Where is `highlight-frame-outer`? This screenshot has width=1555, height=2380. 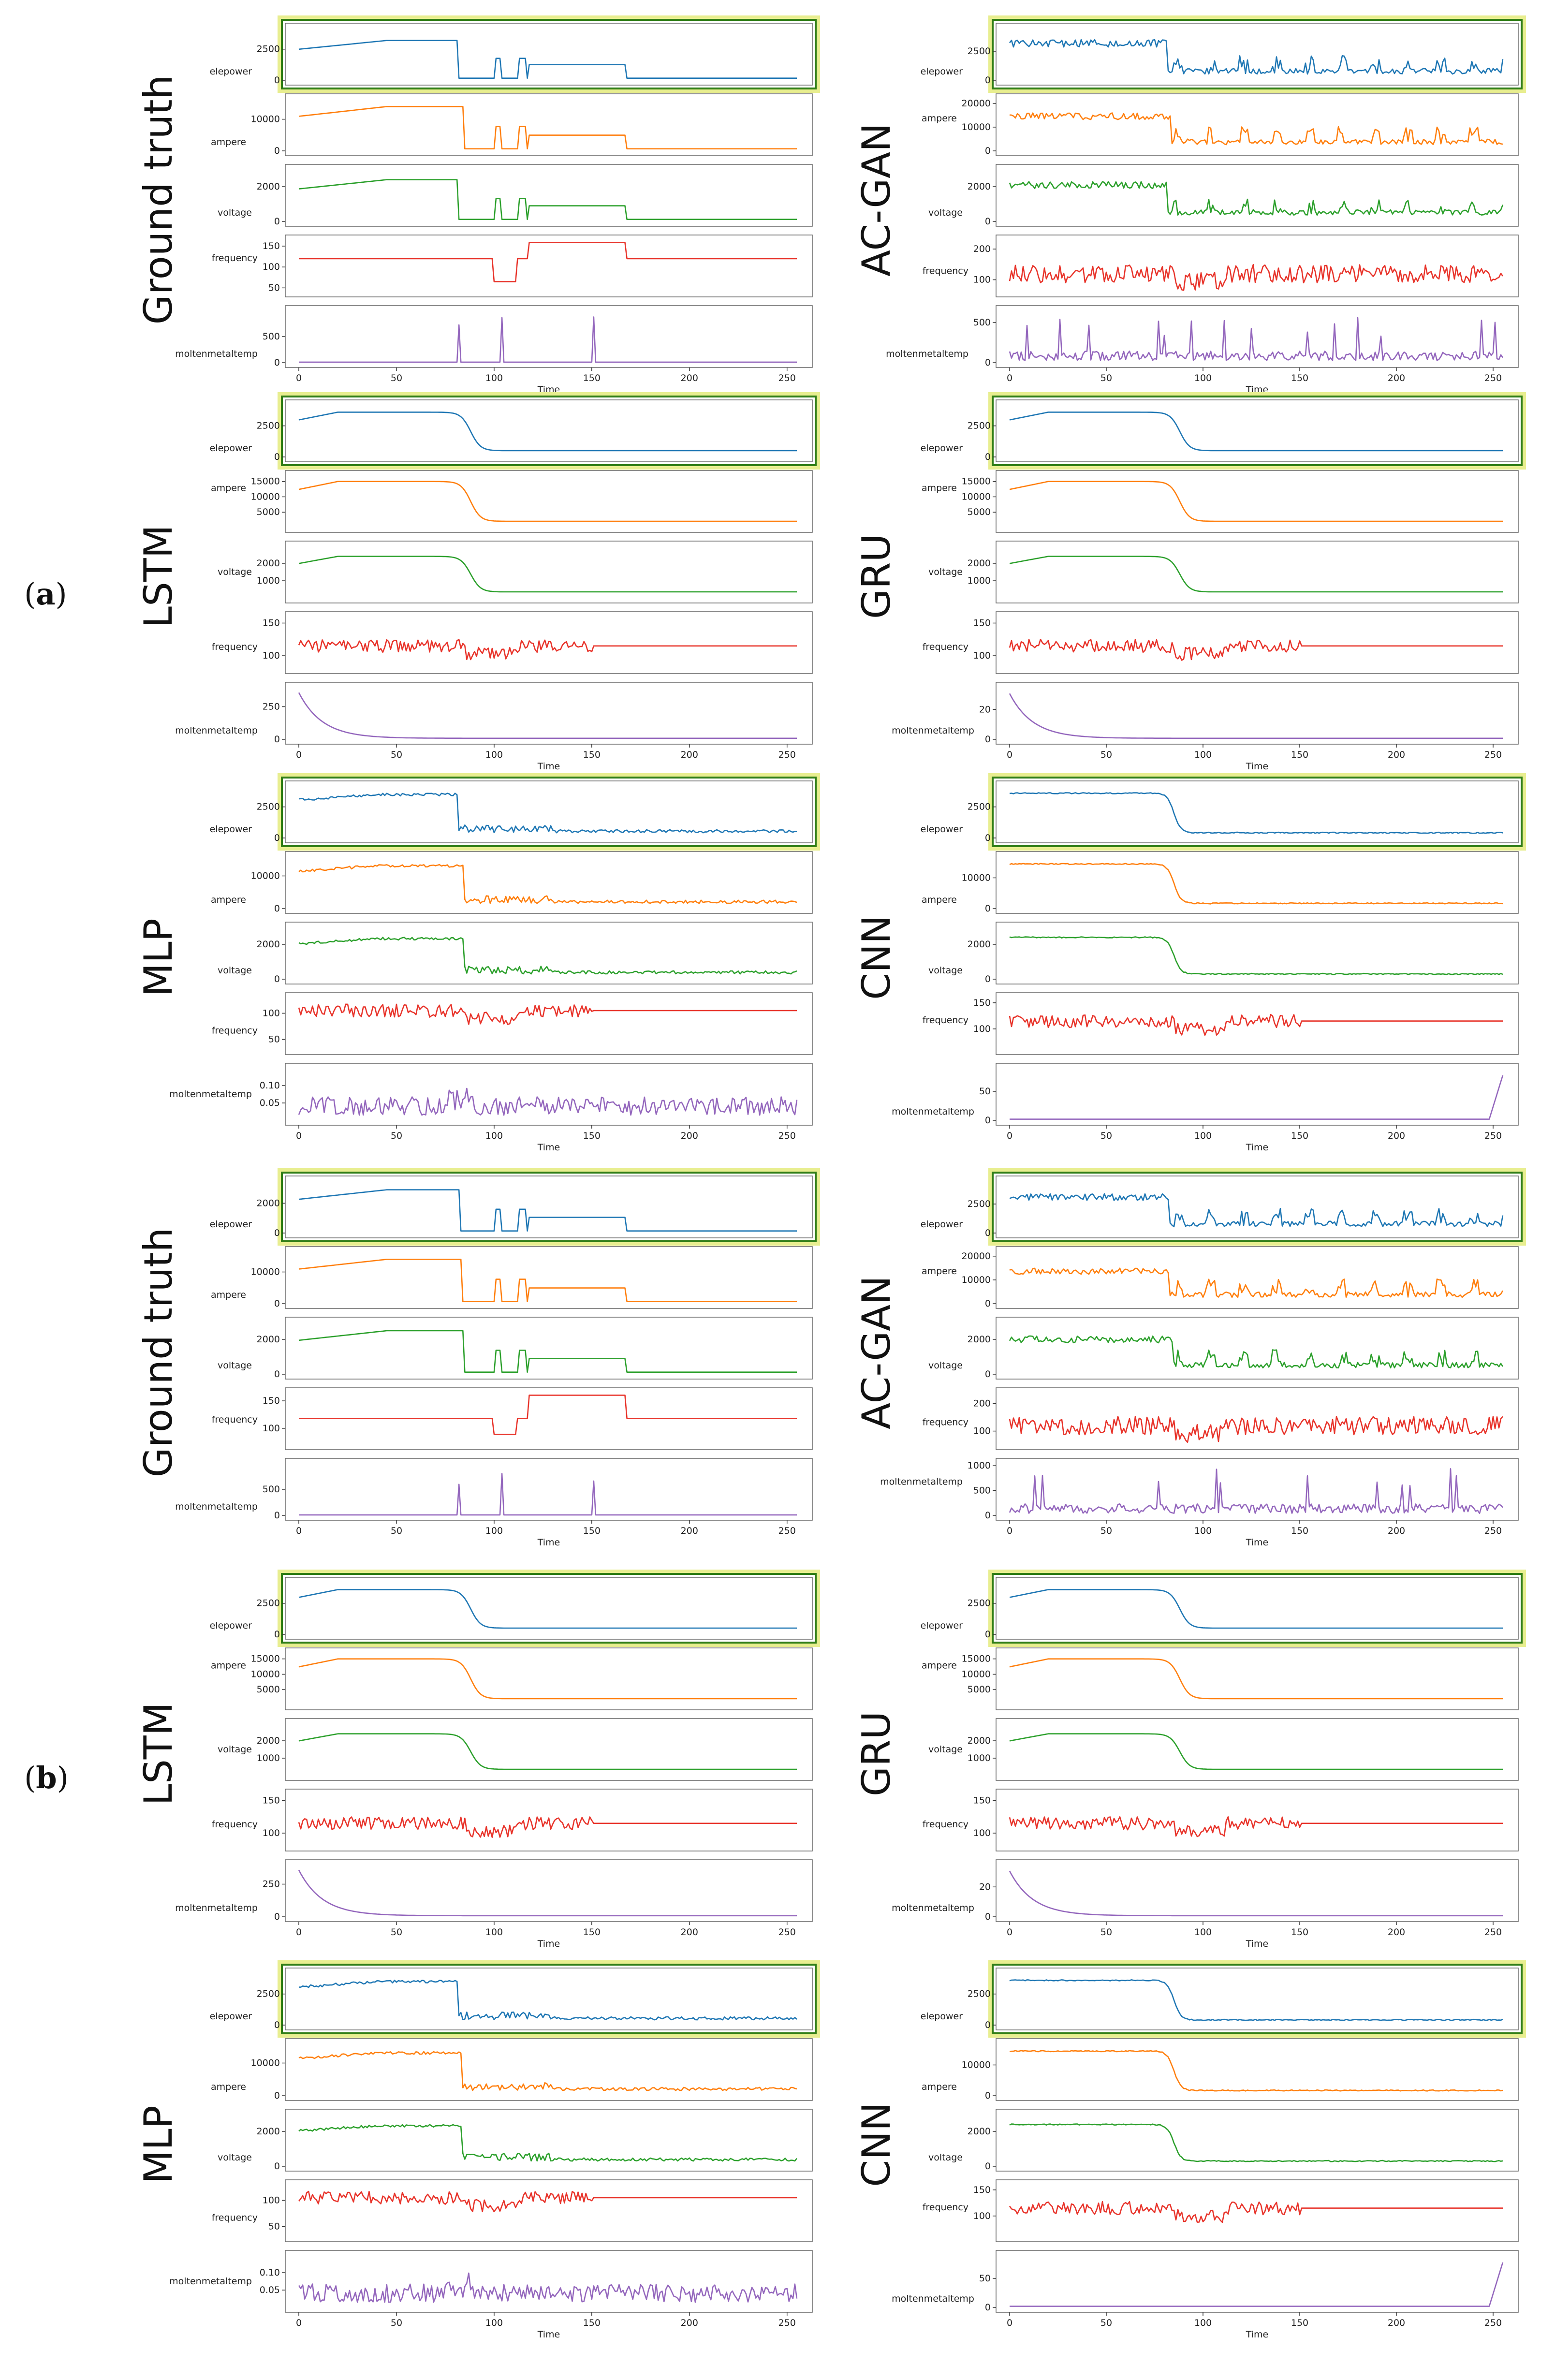 highlight-frame-outer is located at coordinates (1257, 1999).